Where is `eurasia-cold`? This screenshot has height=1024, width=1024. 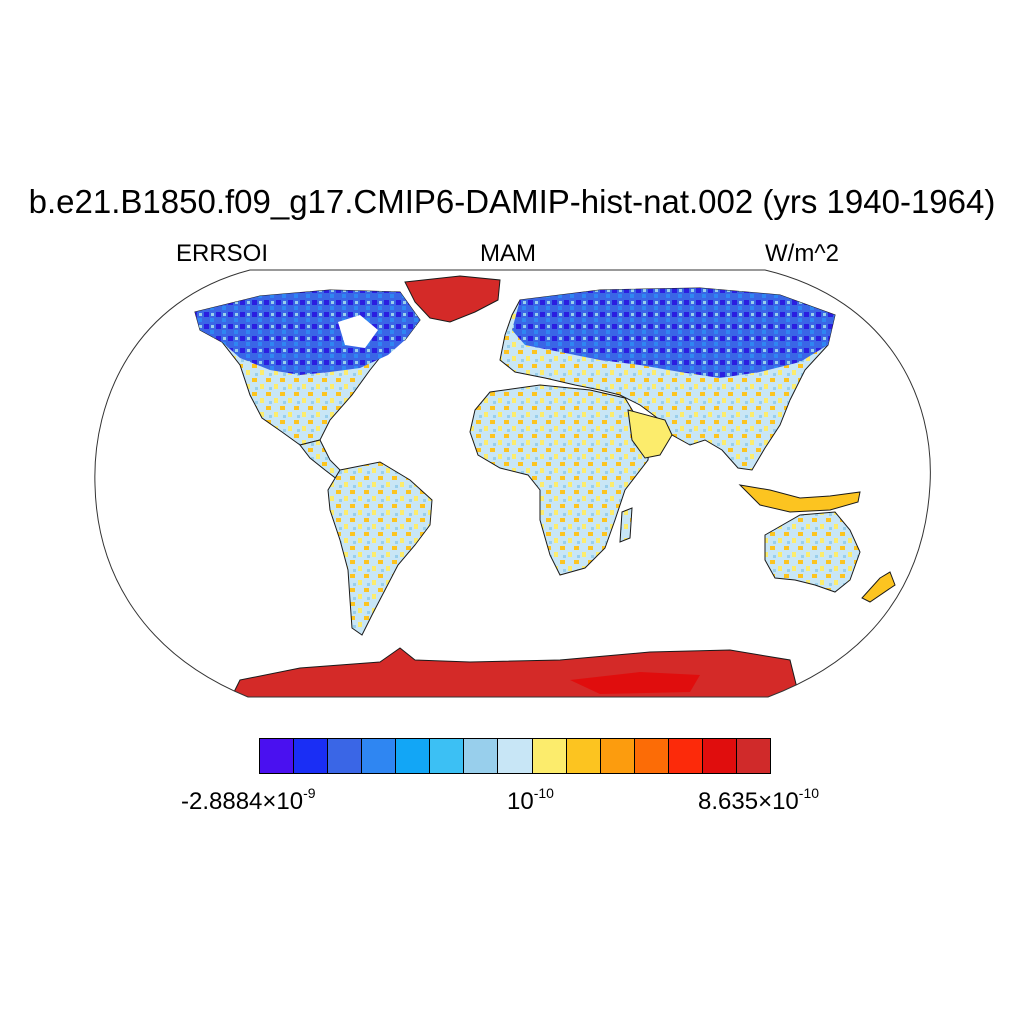
eurasia-cold is located at coordinates (673, 333).